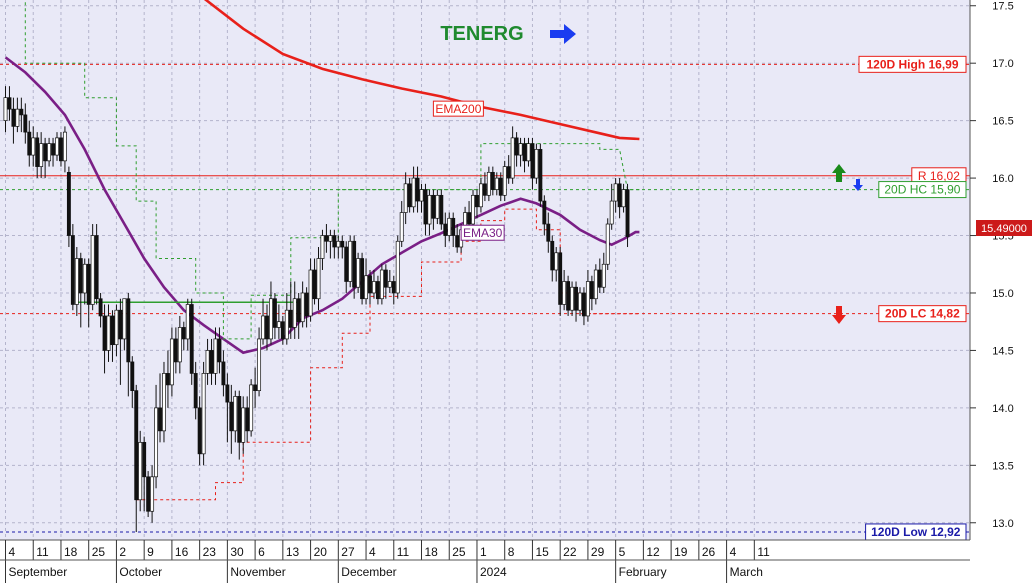 This screenshot has height=583, width=1032. I want to click on y-tick-label: 14.0, so click(1002, 409).